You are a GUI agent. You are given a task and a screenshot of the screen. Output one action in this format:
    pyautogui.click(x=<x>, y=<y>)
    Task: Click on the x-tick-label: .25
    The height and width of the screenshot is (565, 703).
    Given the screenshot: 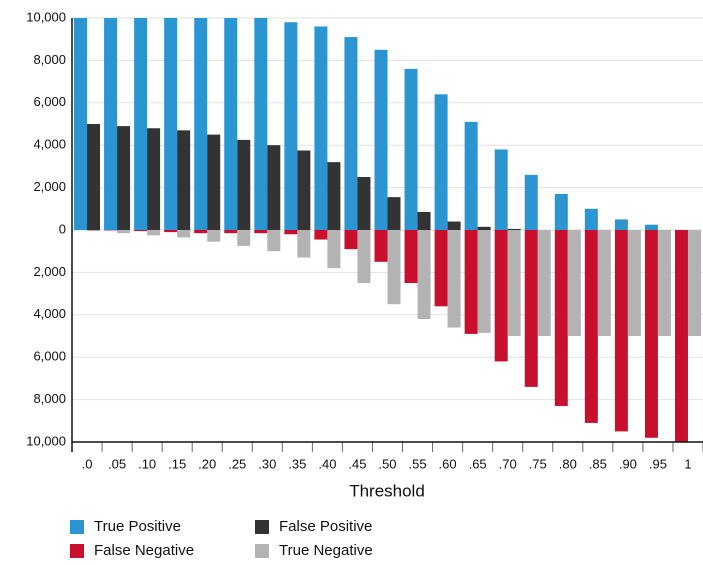 What is the action you would take?
    pyautogui.click(x=237, y=463)
    